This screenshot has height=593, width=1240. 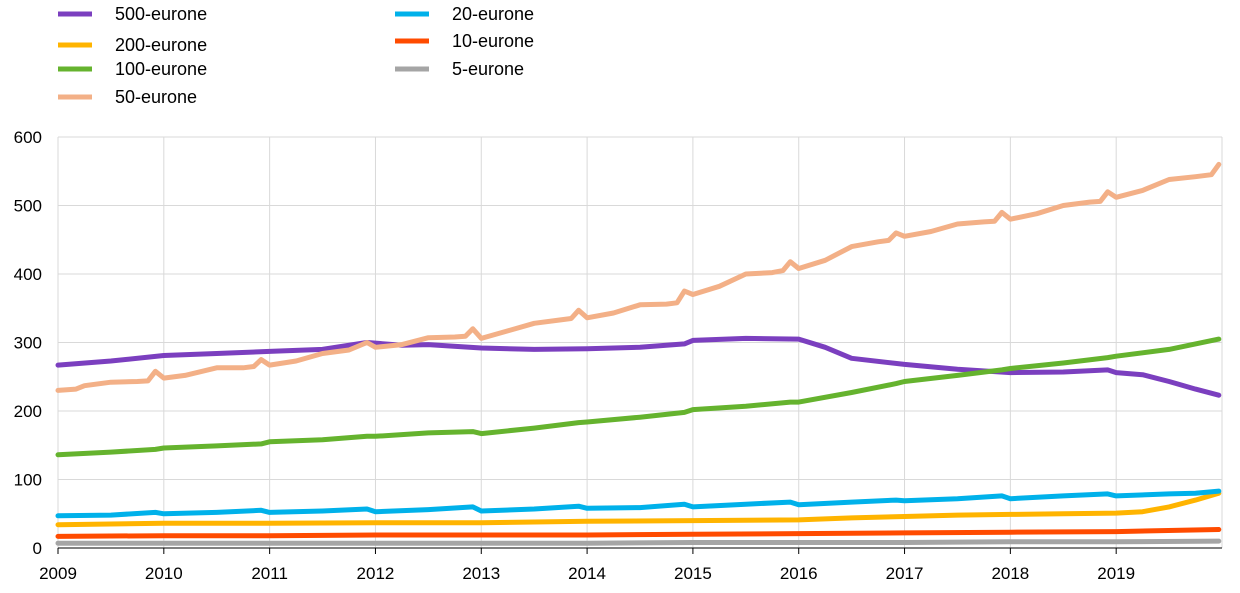 What do you see at coordinates (161, 69) in the screenshot?
I see `legend-label: 100-eurone` at bounding box center [161, 69].